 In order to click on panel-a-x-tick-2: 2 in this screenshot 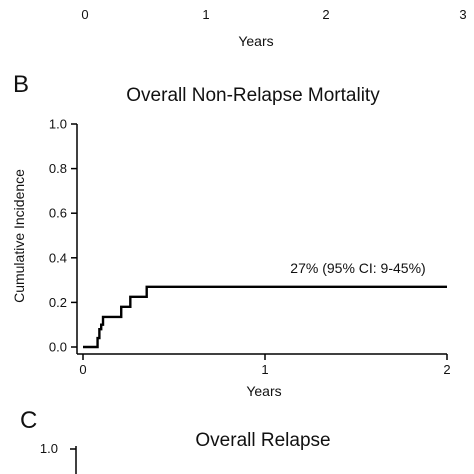, I will do `click(325, 14)`.